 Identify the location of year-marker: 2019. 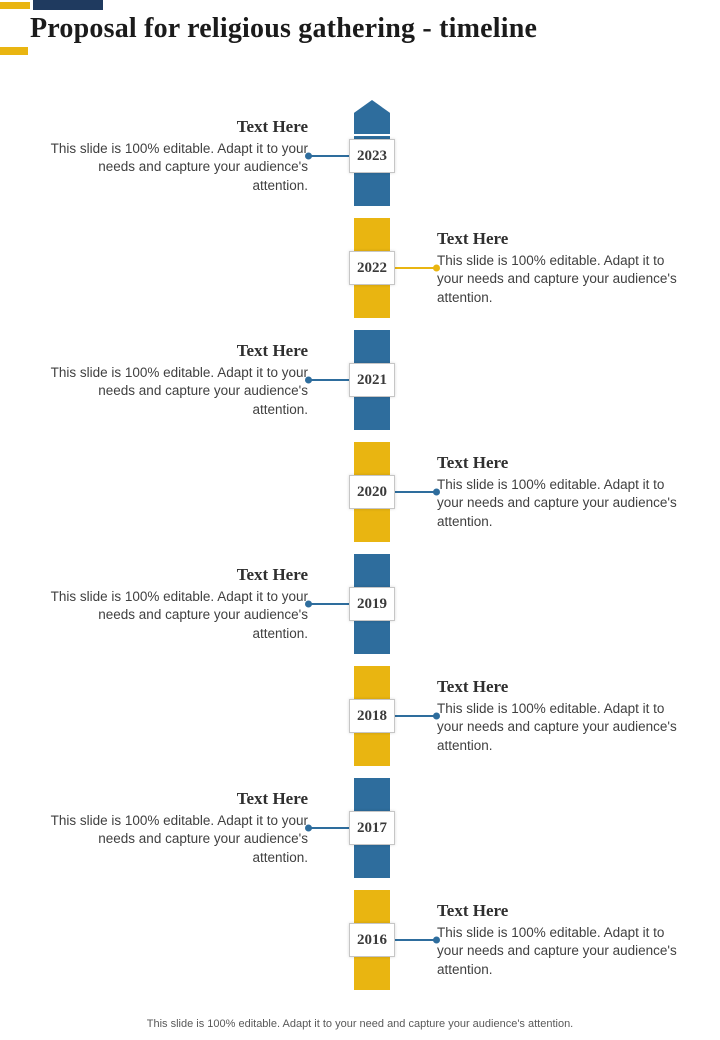
(372, 604).